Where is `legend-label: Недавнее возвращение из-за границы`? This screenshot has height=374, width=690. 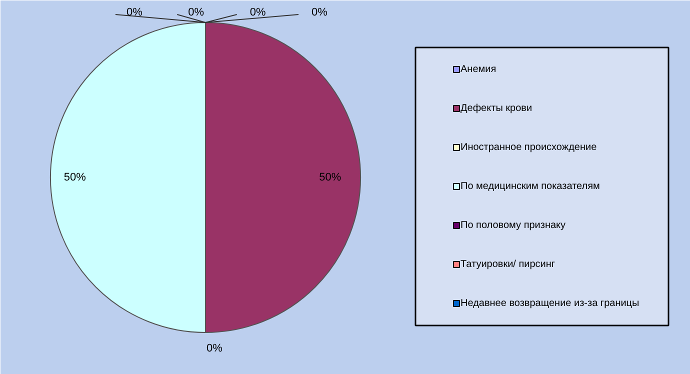 legend-label: Недавнее возвращение из-за границы is located at coordinates (550, 303).